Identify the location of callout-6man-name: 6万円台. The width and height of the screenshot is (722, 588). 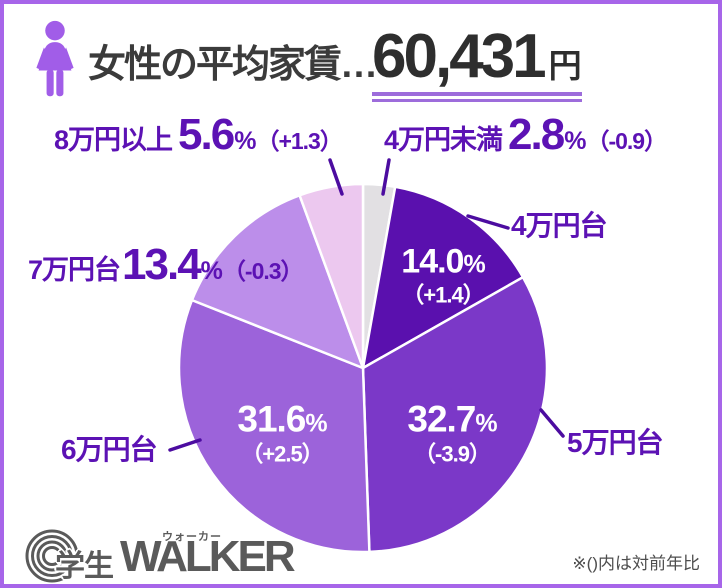
(109, 449).